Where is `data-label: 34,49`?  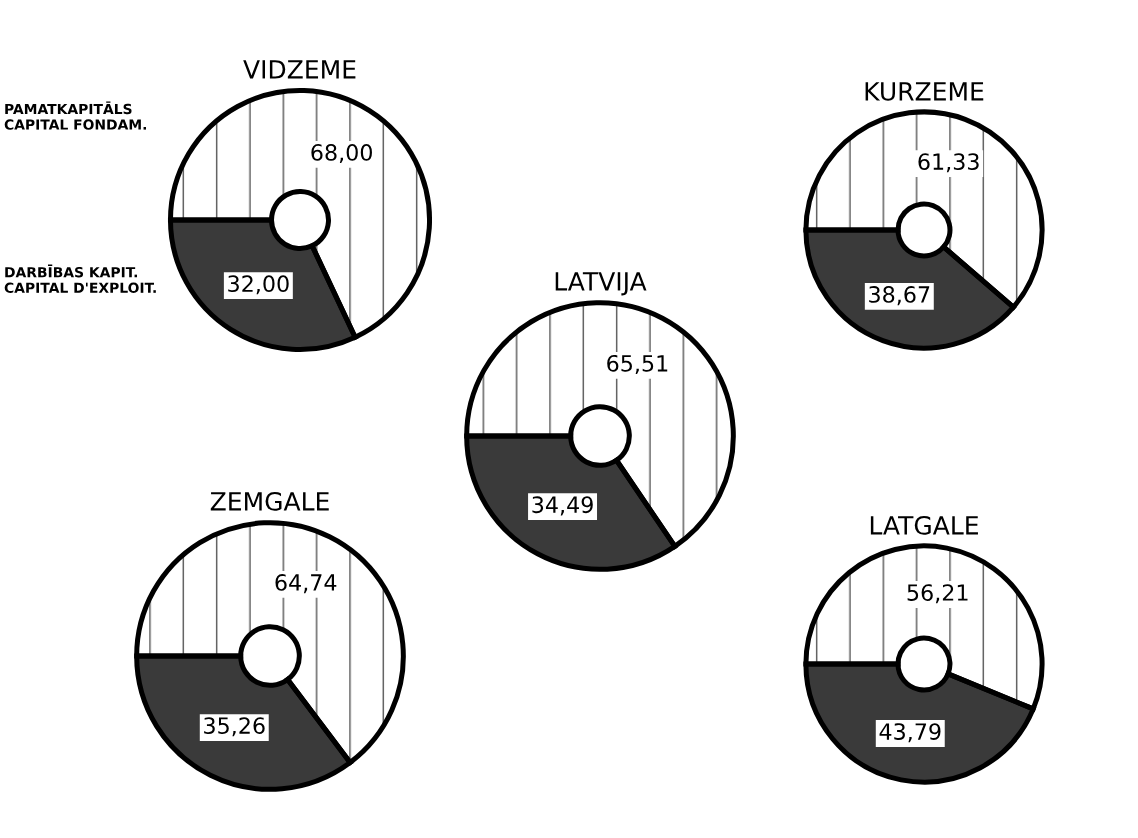
data-label: 34,49 is located at coordinates (562, 506).